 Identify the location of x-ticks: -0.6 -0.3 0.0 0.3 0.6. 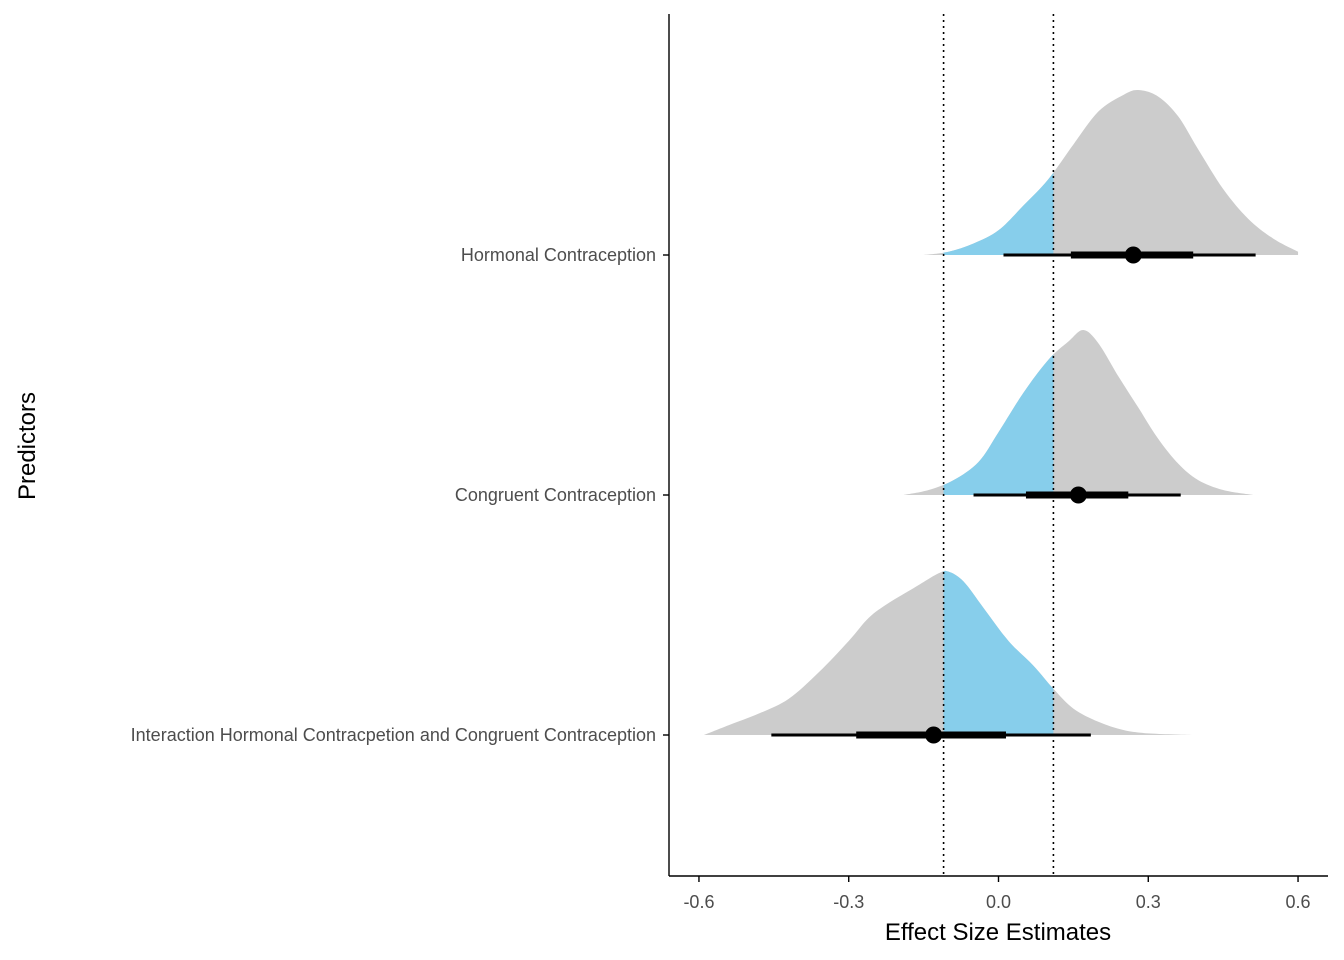
(997, 894).